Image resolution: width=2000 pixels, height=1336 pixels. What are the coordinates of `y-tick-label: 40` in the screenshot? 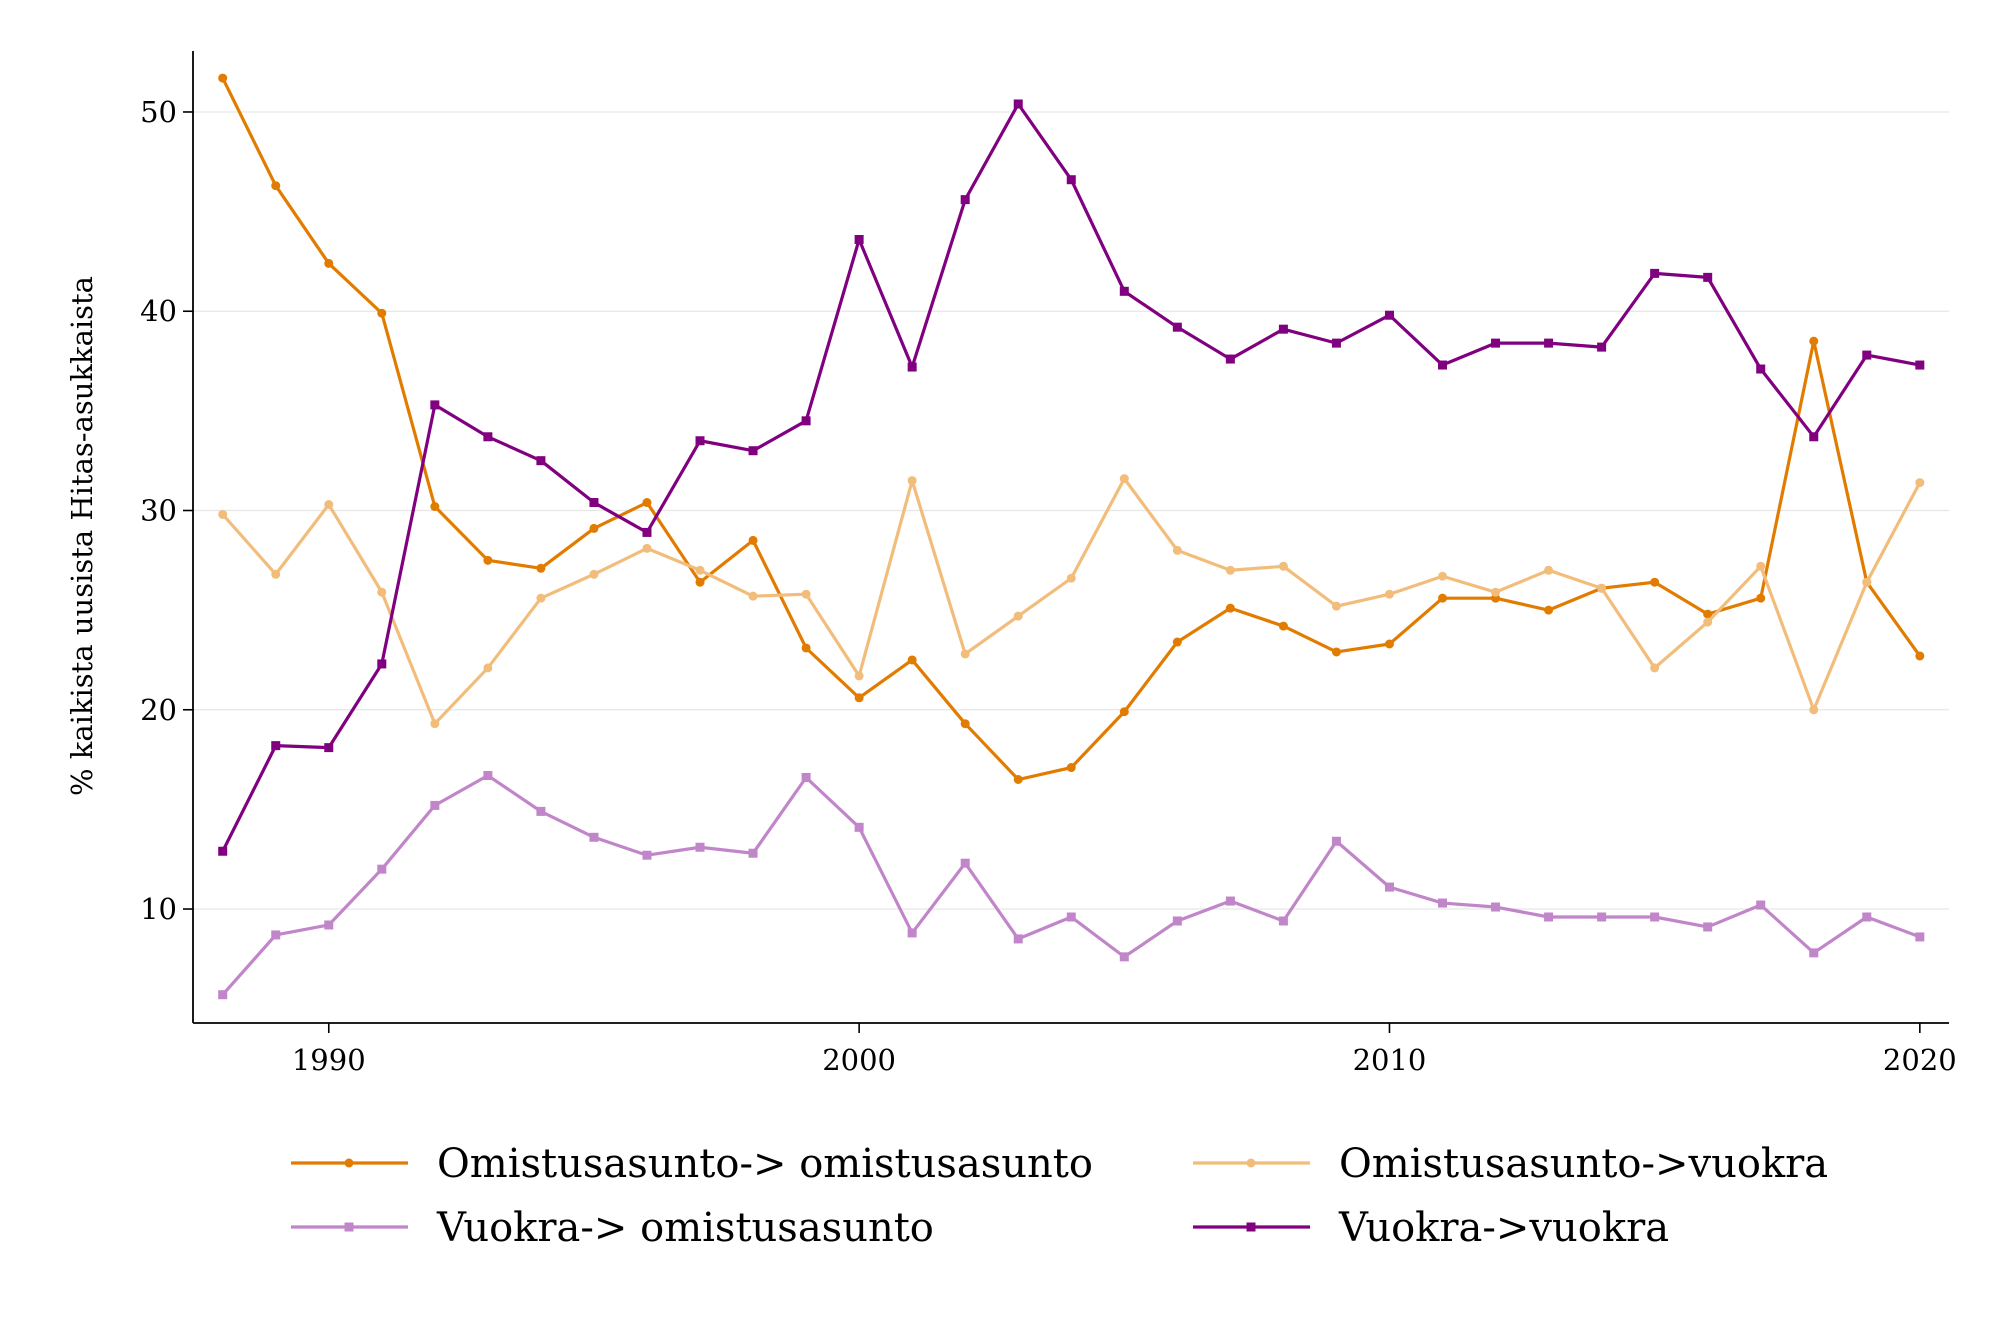 It's located at (158, 311).